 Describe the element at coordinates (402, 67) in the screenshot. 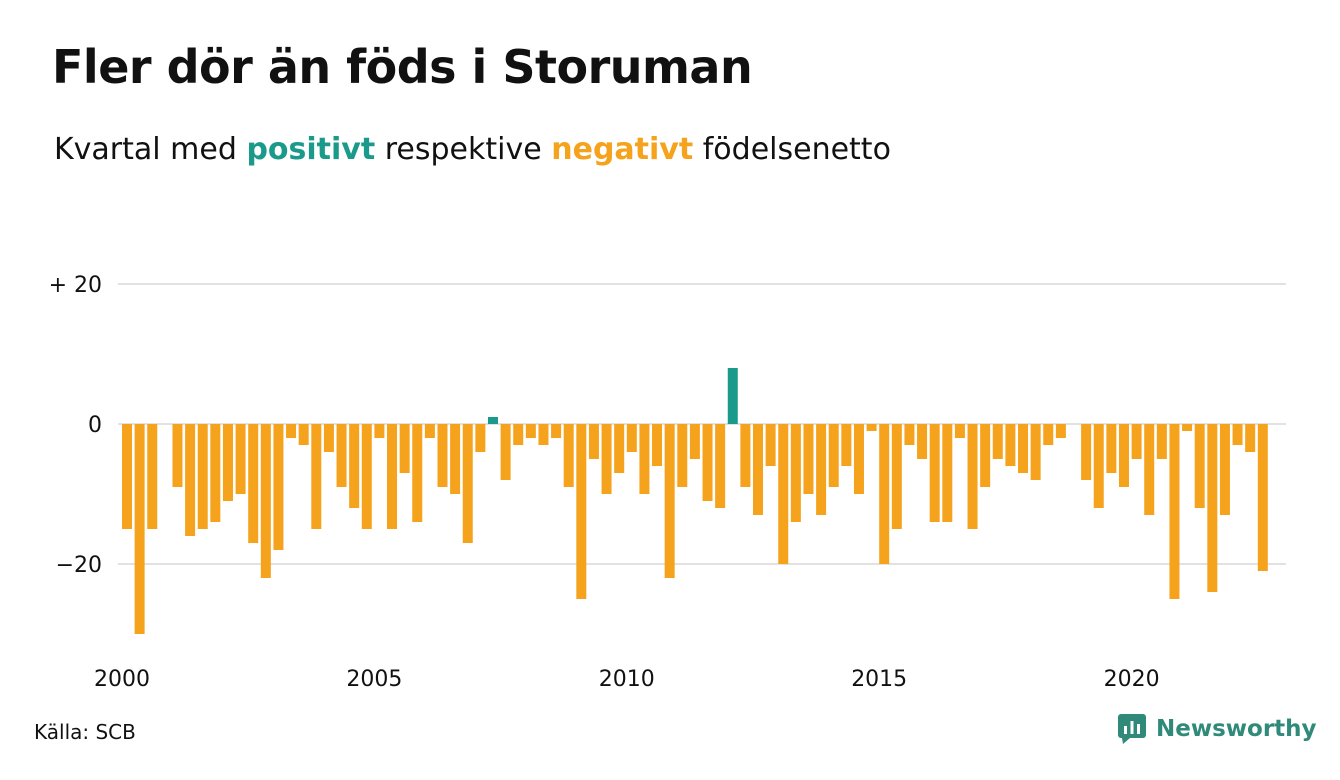

I see `chart-title: Fler dör än föds i Storuman` at that location.